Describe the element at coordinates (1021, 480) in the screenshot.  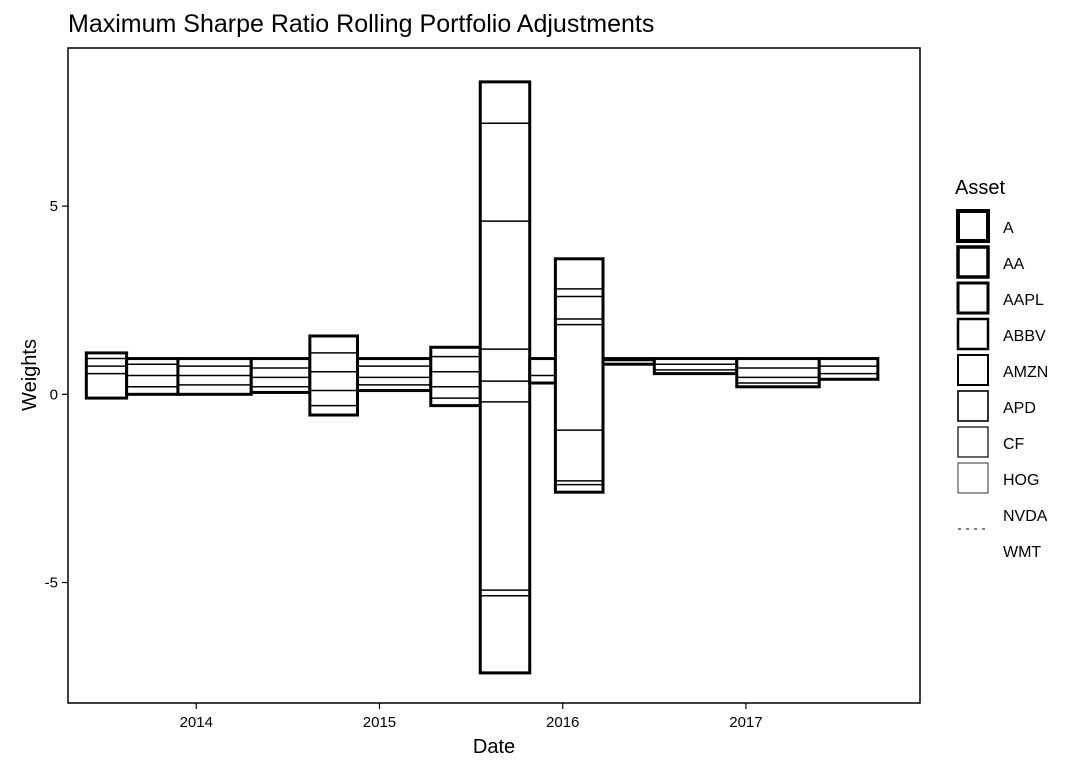
I see `legend-label: HOG` at that location.